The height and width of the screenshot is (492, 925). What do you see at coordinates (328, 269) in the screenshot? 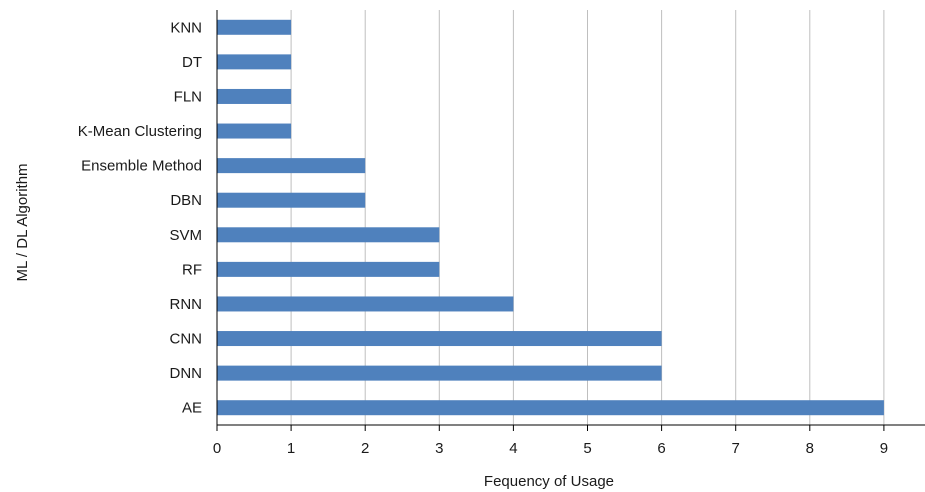
I see `bar-rf` at bounding box center [328, 269].